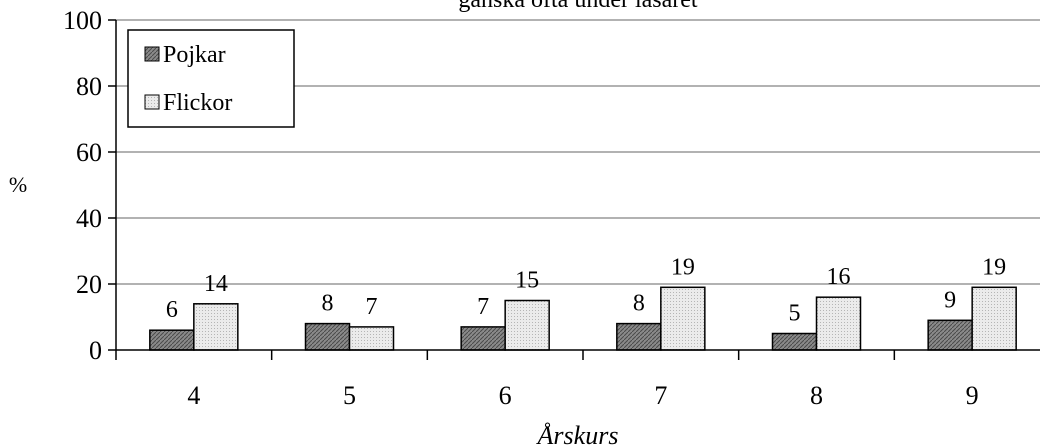 The height and width of the screenshot is (446, 1040). Describe the element at coordinates (216, 284) in the screenshot. I see `data-label-flickor-4: 14` at that location.